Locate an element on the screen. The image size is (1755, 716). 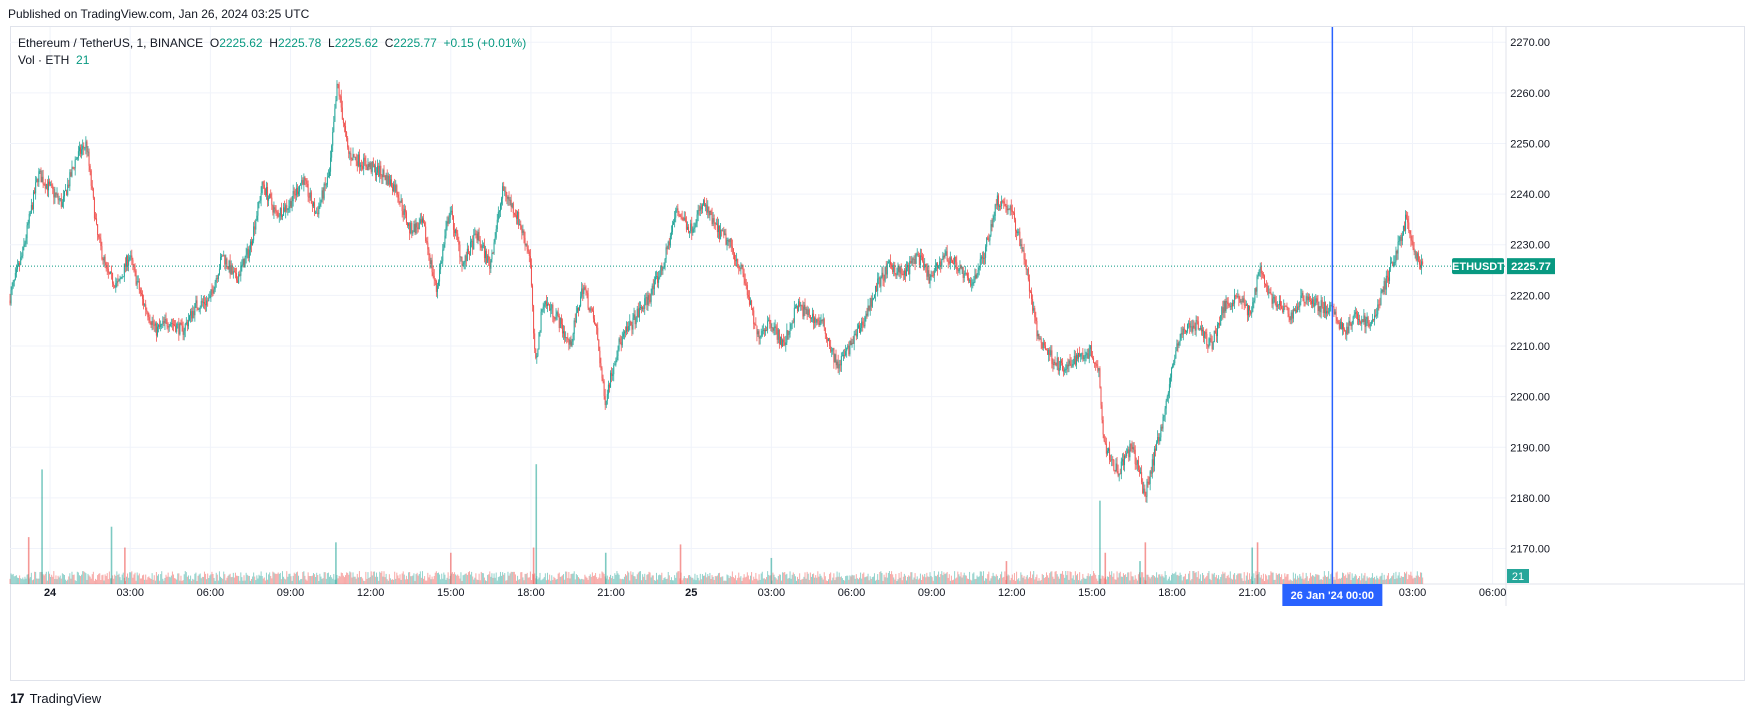
x-tick-label: 21:00 is located at coordinates (1252, 593).